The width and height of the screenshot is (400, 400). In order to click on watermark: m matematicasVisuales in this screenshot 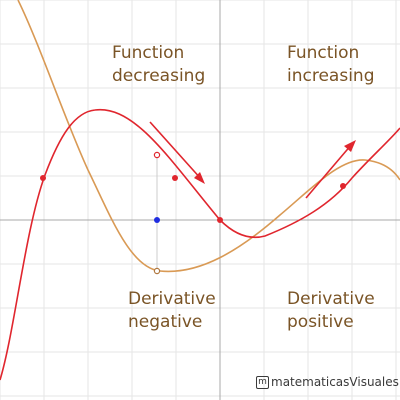, I will do `click(327, 382)`.